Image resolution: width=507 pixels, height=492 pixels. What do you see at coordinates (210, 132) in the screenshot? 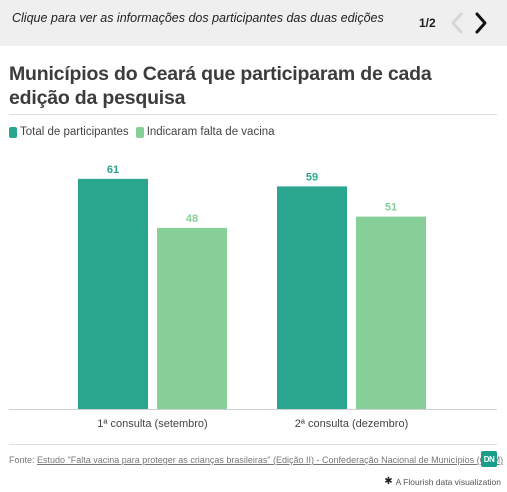
I see `legend-label-shortage: Indicaram falta de vacina` at bounding box center [210, 132].